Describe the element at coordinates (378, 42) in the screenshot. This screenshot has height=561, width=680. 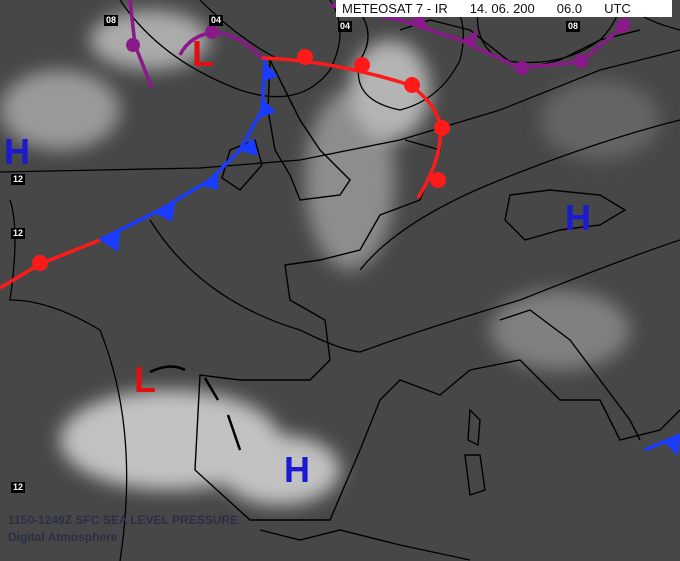
I see `occluded-front-symbols` at that location.